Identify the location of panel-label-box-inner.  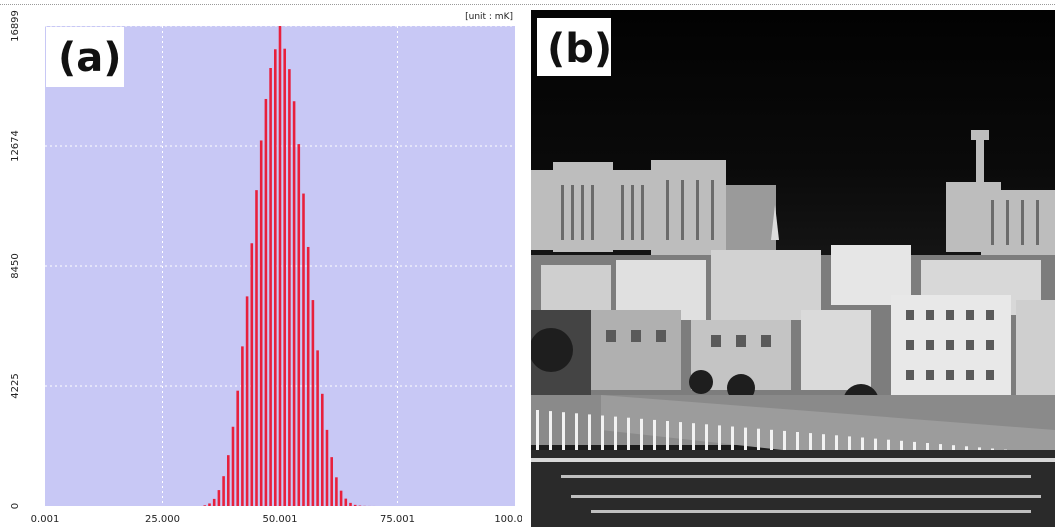
(574, 47).